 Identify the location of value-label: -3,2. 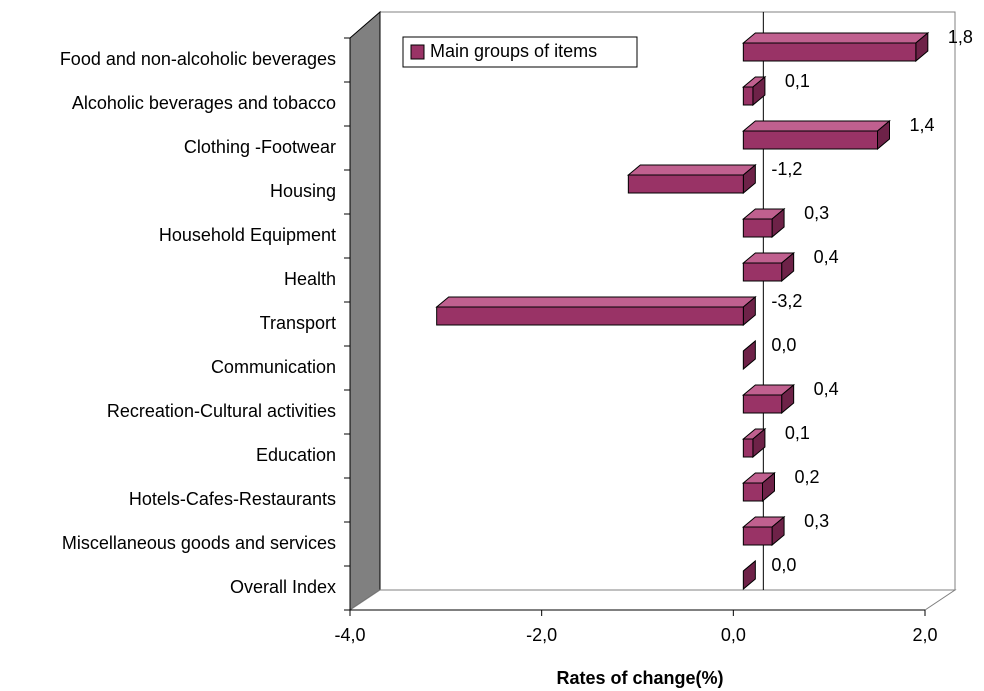
(786, 301).